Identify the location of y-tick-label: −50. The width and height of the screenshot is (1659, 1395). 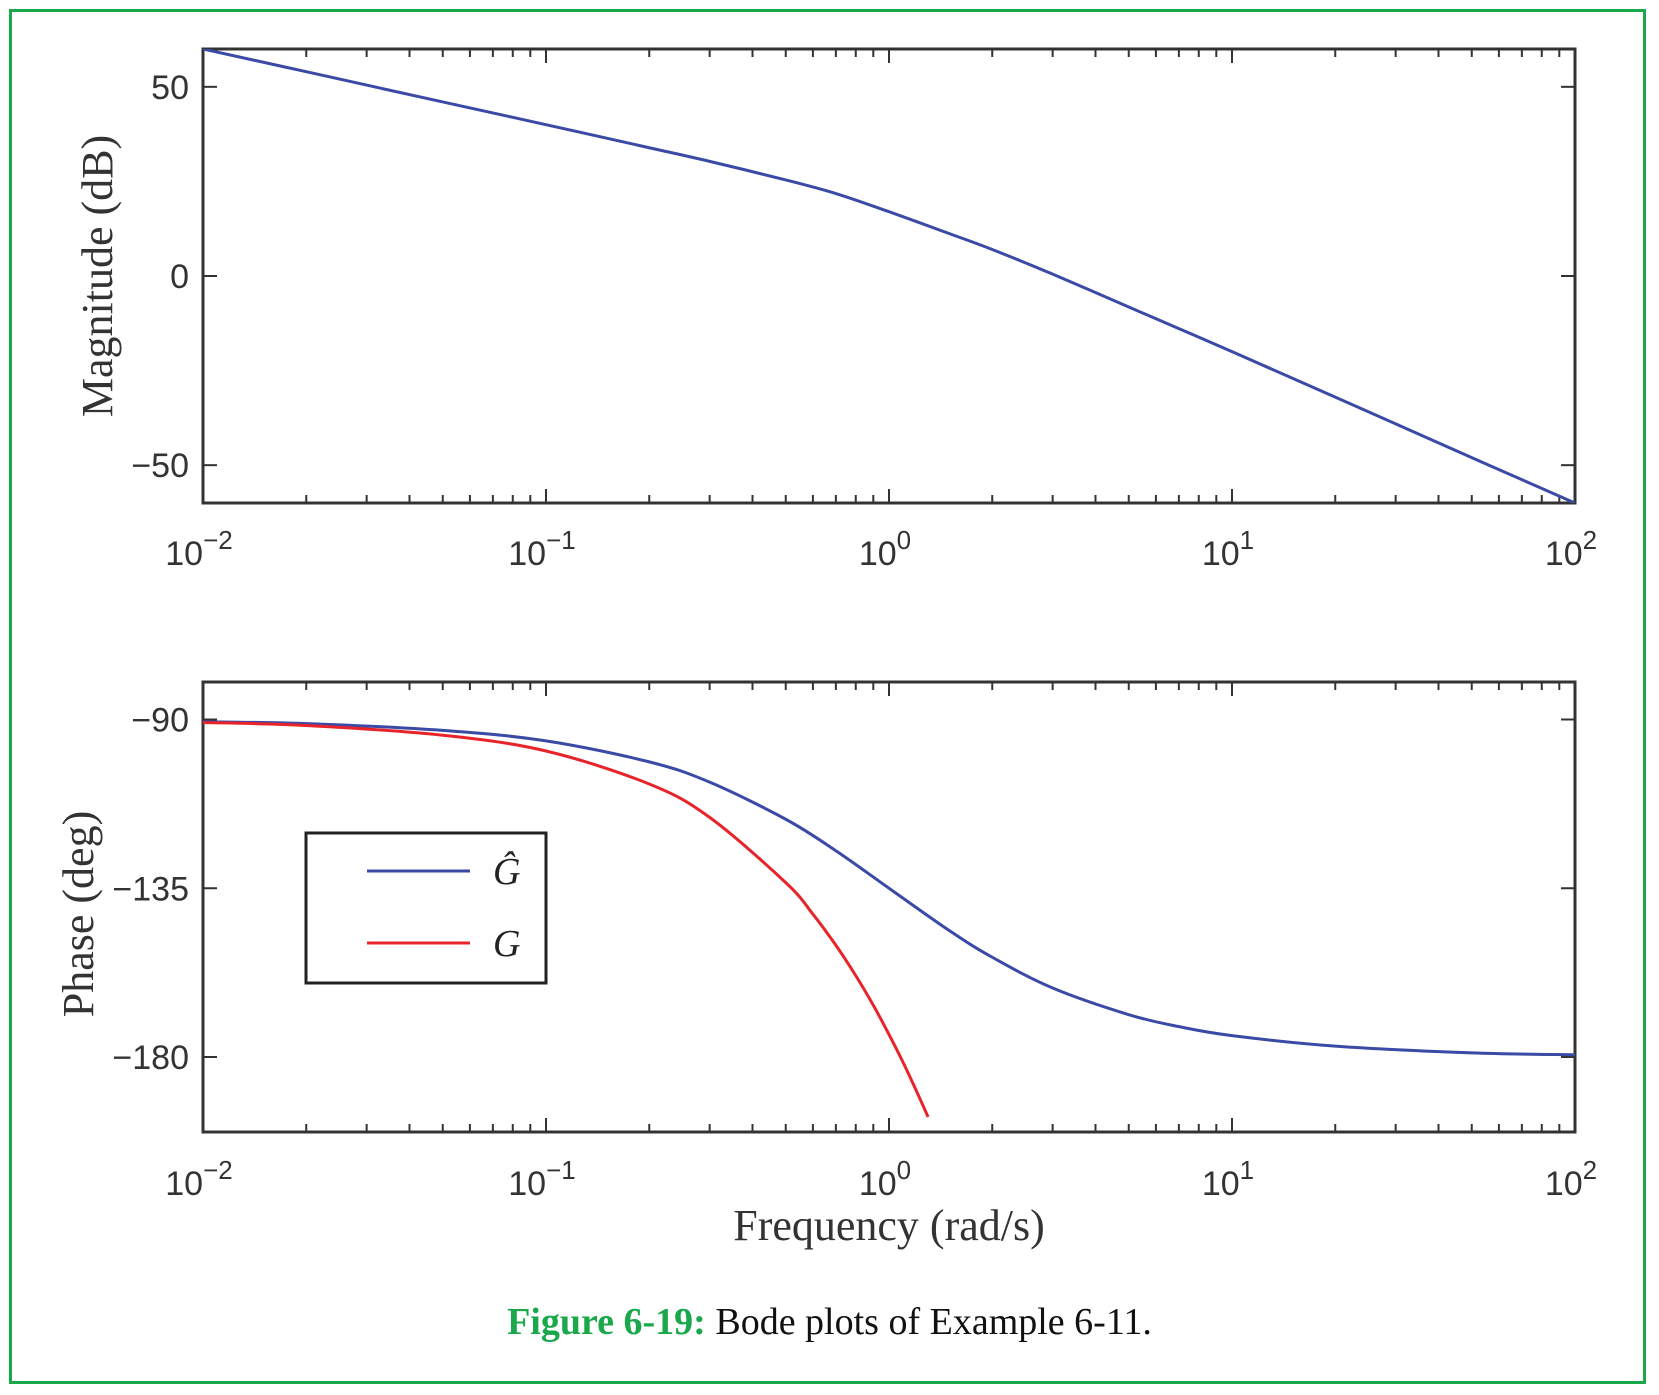
(160, 466).